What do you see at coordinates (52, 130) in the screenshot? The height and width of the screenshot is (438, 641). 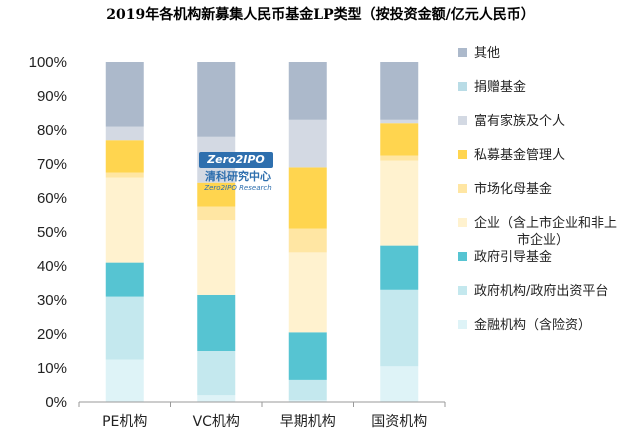 I see `y-tick-label: 80%` at bounding box center [52, 130].